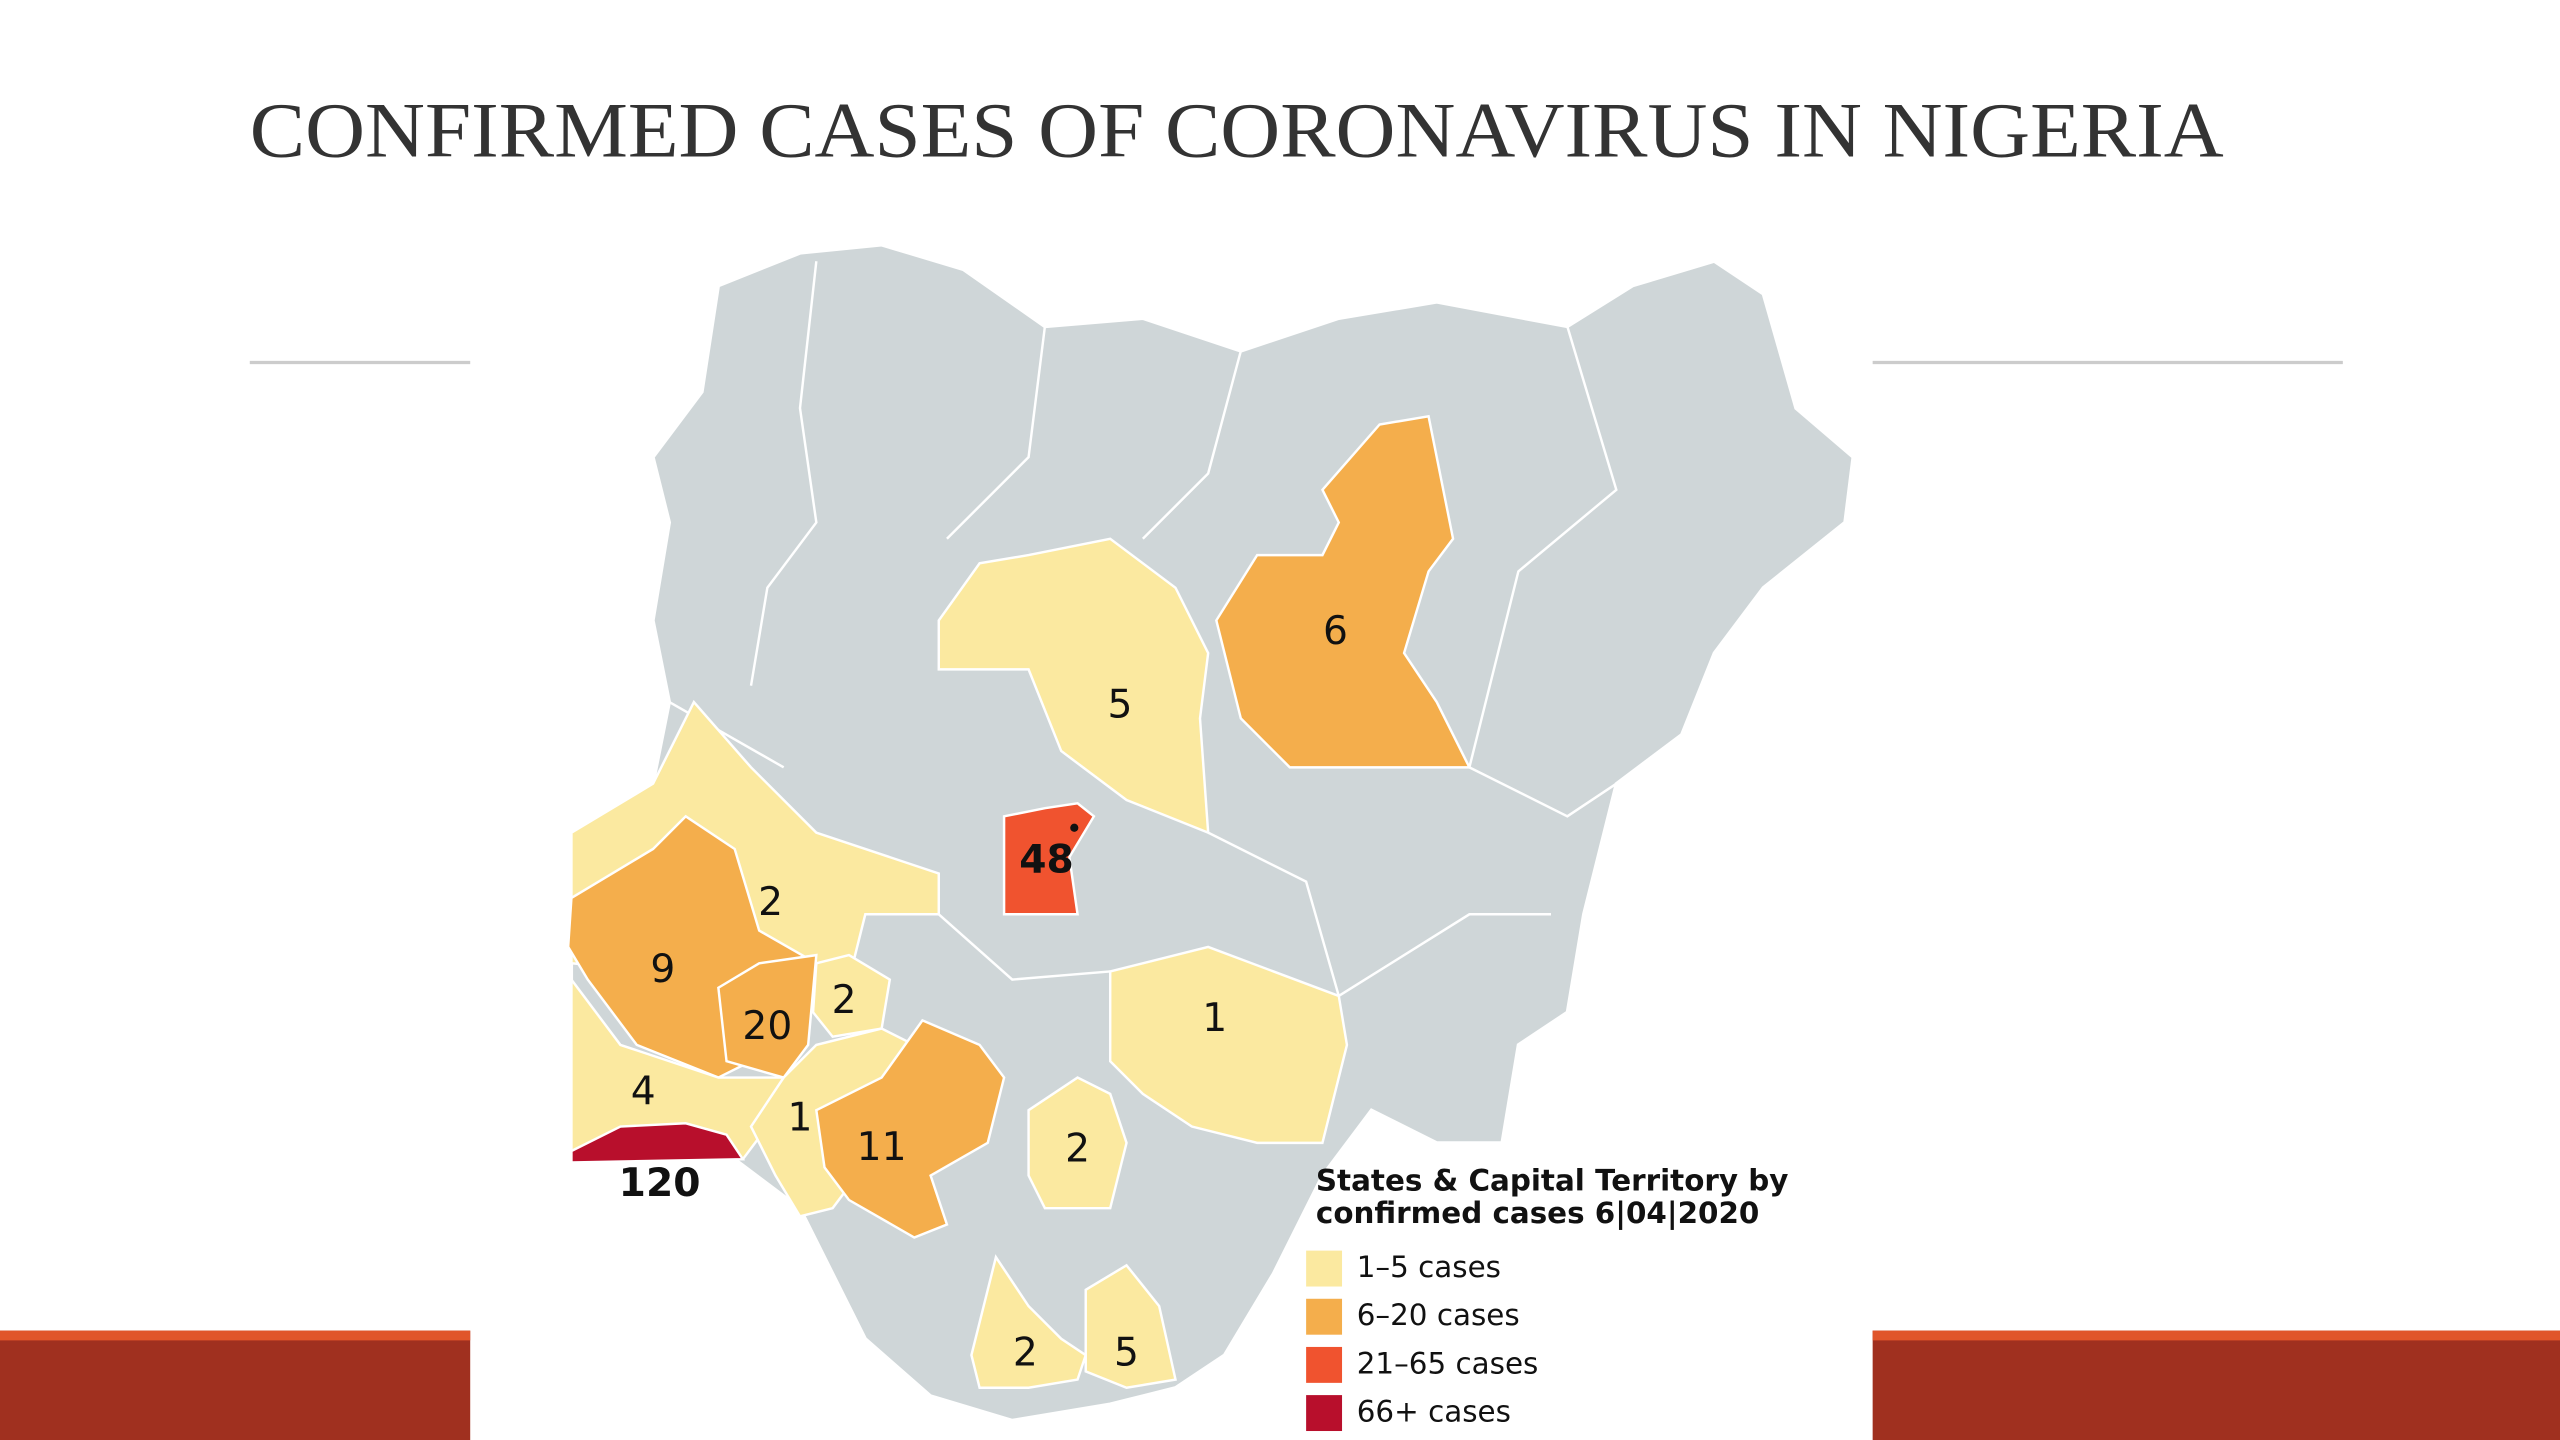 Image resolution: width=2560 pixels, height=1440 pixels. I want to click on legend-title: confirmed cases 6|04|2020, so click(1537, 1213).